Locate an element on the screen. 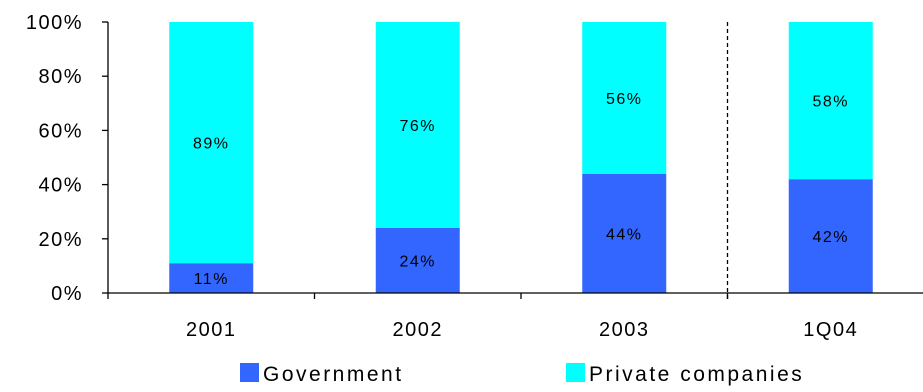 The width and height of the screenshot is (923, 392). data-label-government-2001: 11% is located at coordinates (211, 279).